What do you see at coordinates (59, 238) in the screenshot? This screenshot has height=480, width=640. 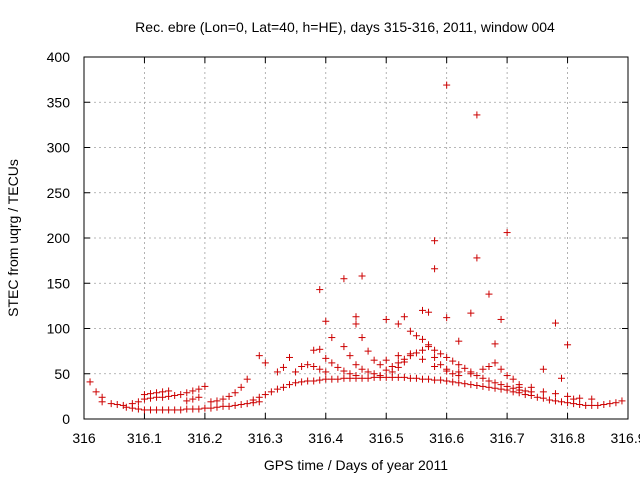 I see `y-tick-label: 200` at bounding box center [59, 238].